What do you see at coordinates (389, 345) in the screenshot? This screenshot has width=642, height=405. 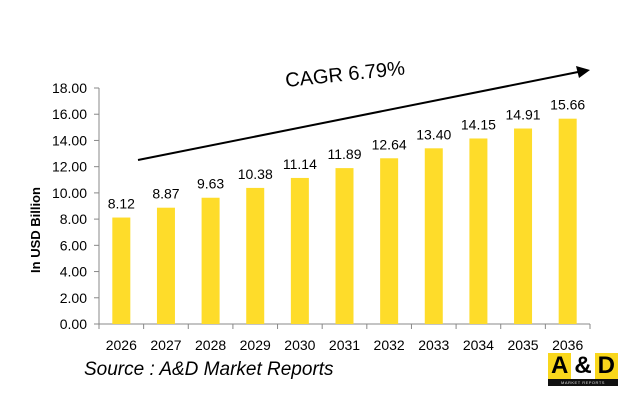 I see `x-tick-label: 2032` at bounding box center [389, 345].